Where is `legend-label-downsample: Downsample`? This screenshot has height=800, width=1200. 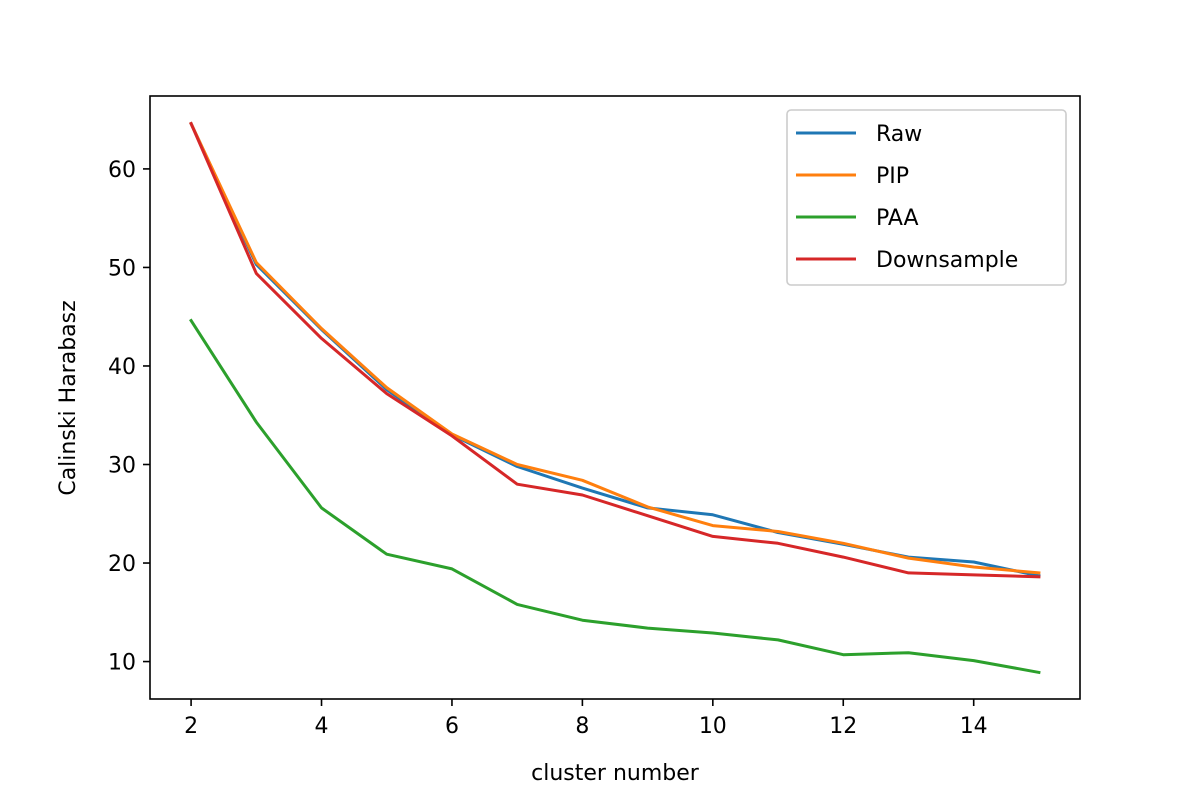
legend-label-downsample: Downsample is located at coordinates (947, 260).